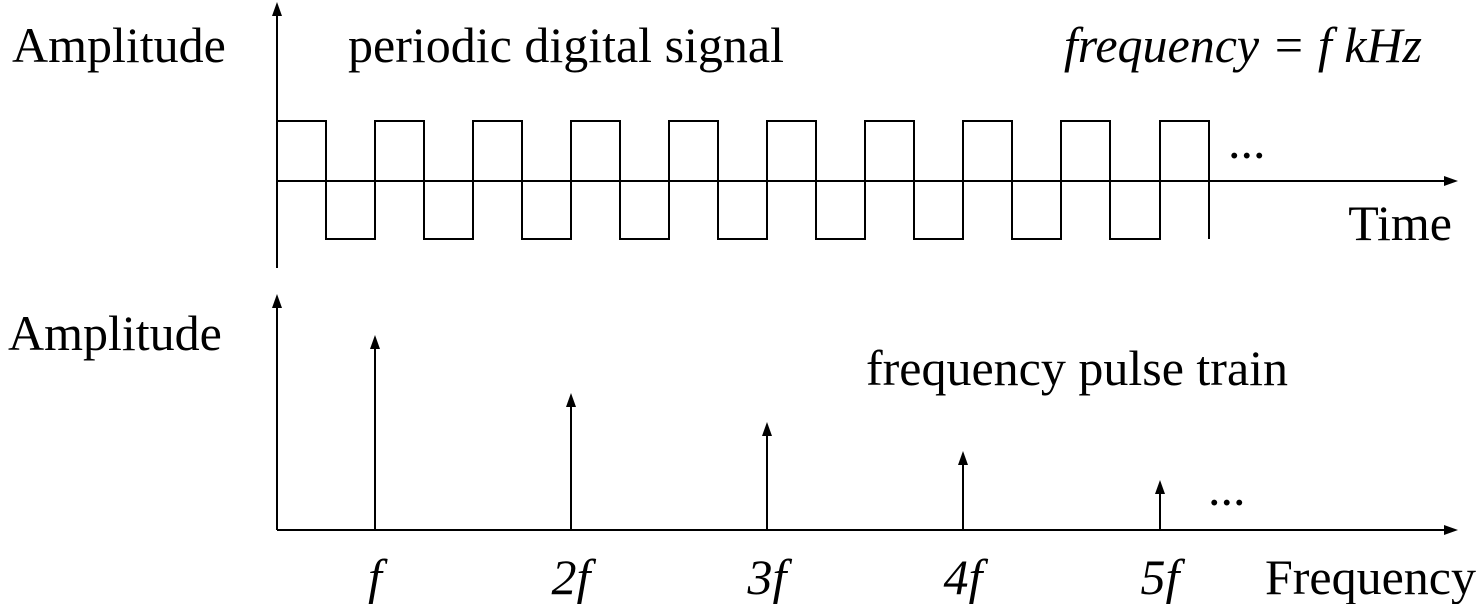 The width and height of the screenshot is (1484, 604). Describe the element at coordinates (378, 576) in the screenshot. I see `harmonic-label: f` at that location.